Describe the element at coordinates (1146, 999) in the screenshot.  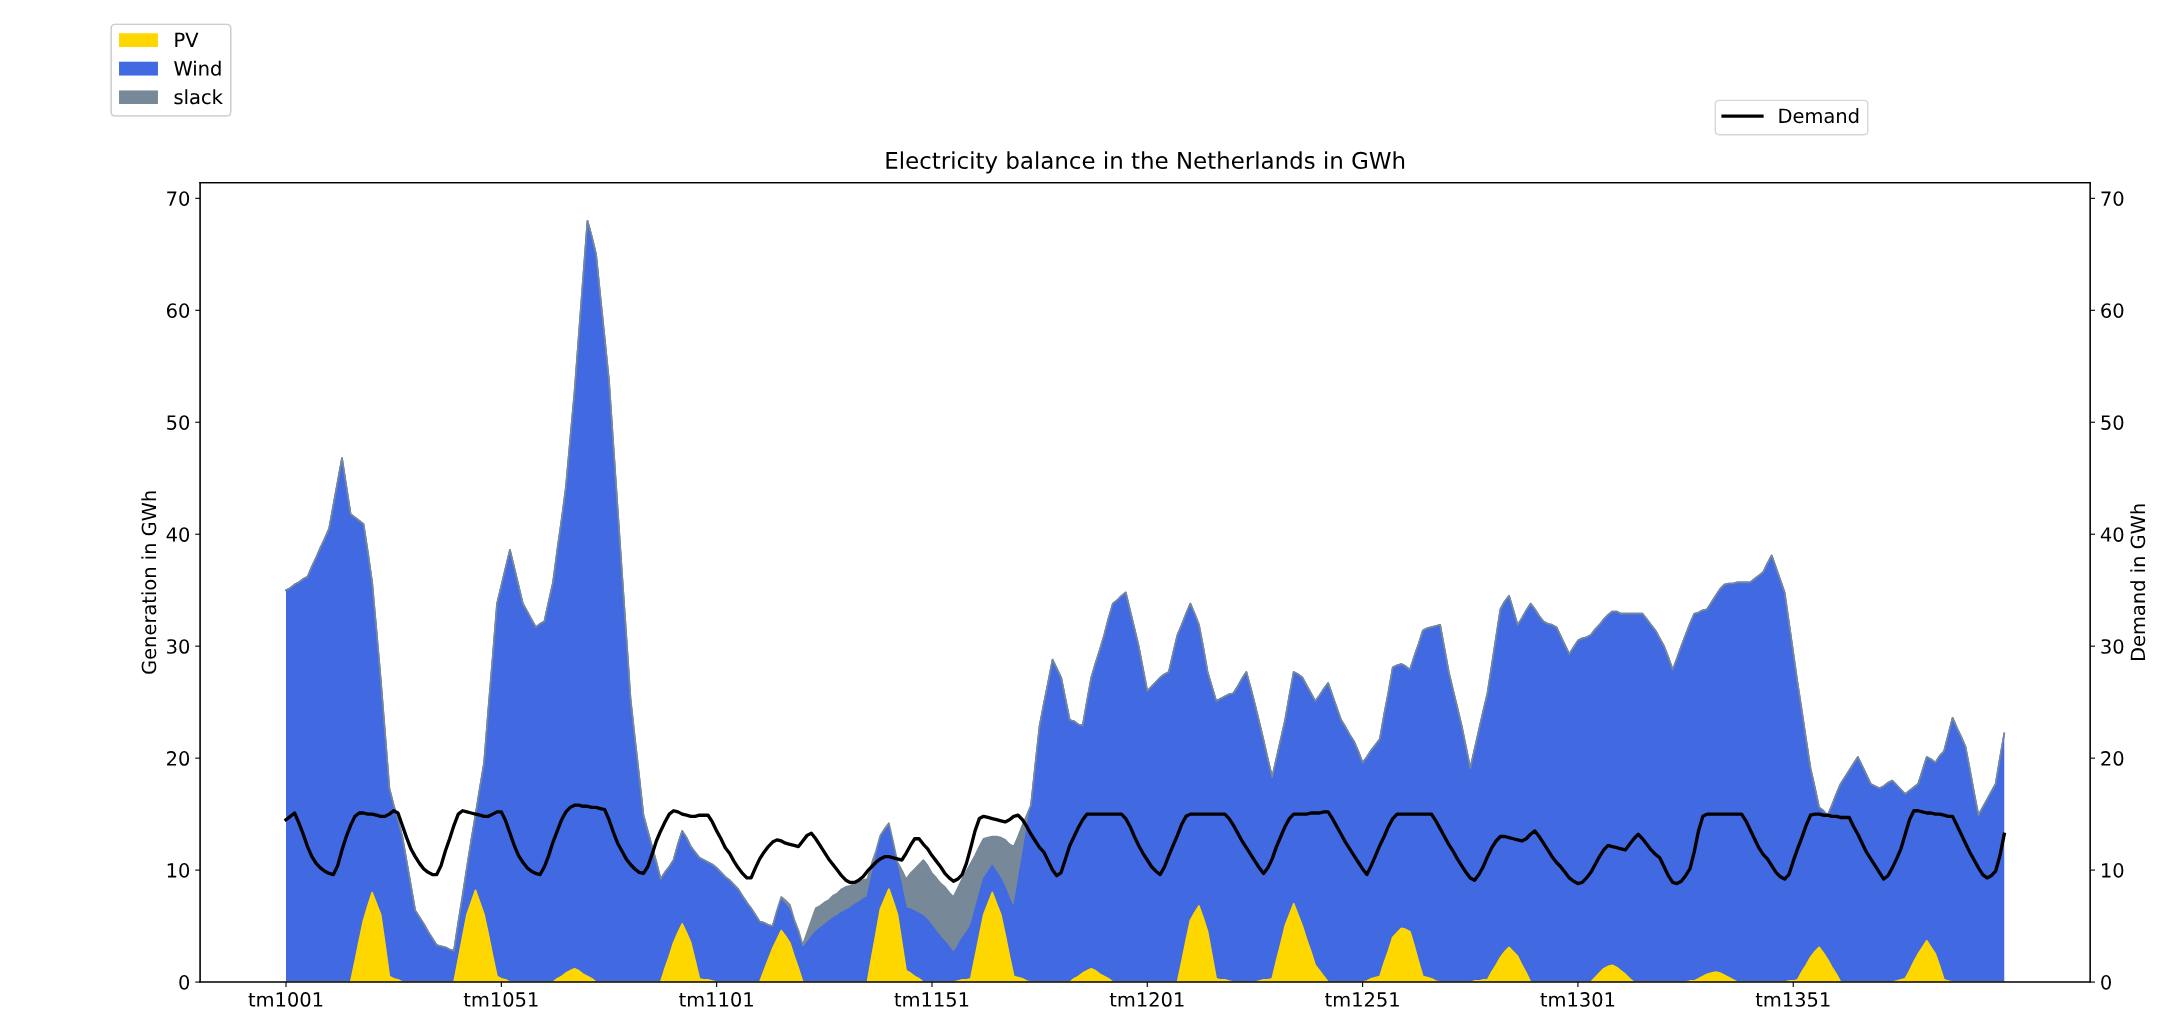
I see `x-tick-label: tm1201` at that location.